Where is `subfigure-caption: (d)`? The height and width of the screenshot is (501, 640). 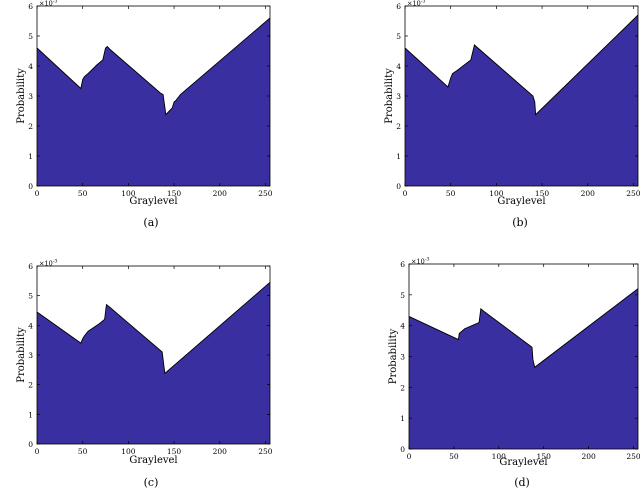 subfigure-caption: (d) is located at coordinates (522, 482).